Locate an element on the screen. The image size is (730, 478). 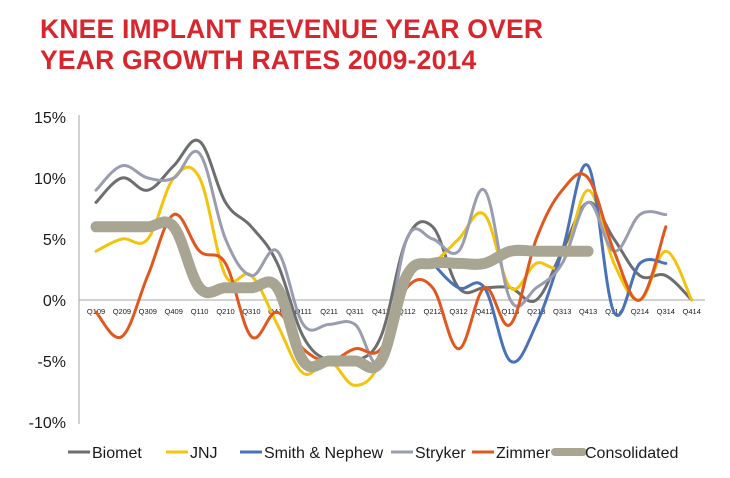
x-tick-label: Q113 is located at coordinates (511, 311).